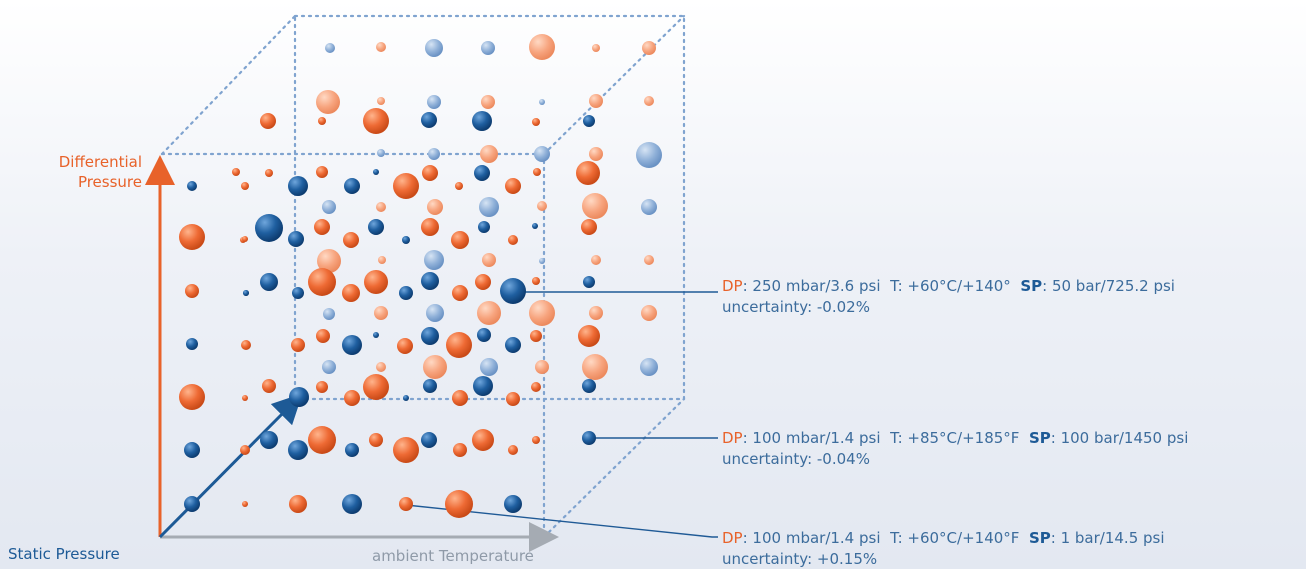 This screenshot has width=1306, height=573. What do you see at coordinates (732, 538) in the screenshot?
I see `callout-3-dp-key: DP` at bounding box center [732, 538].